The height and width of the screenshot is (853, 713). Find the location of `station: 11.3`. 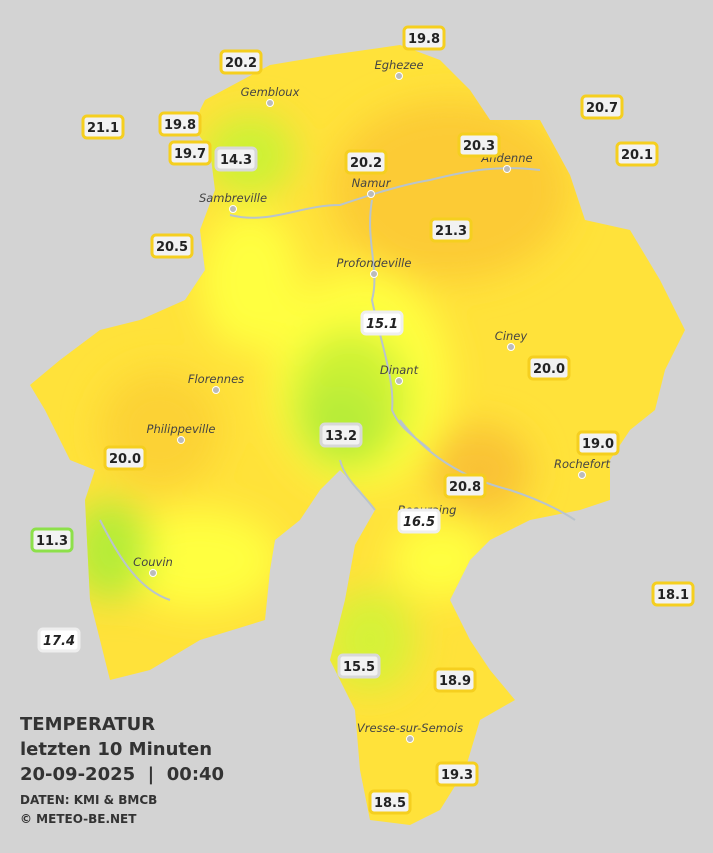

station: 11.3 is located at coordinates (52, 540).